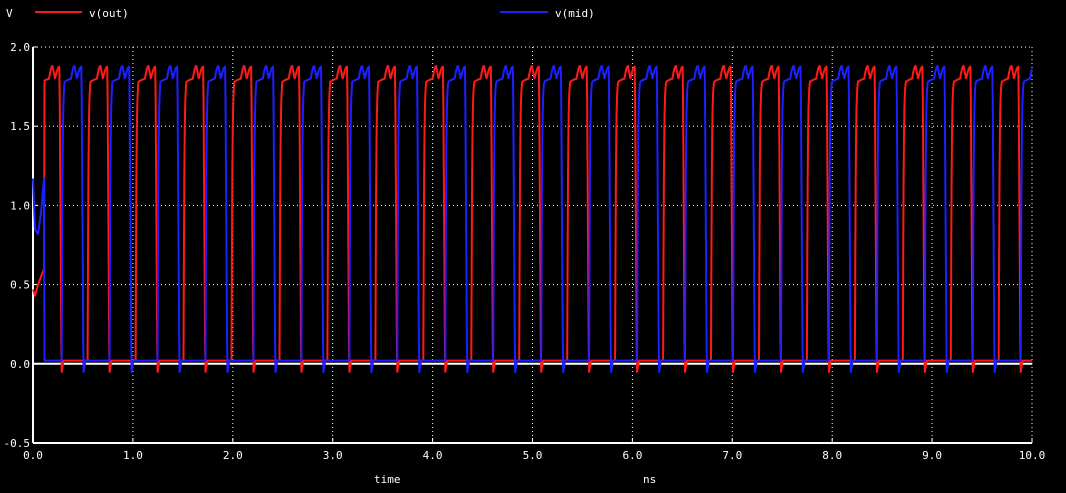  Describe the element at coordinates (832, 455) in the screenshot. I see `x-tick-label: 8.0` at that location.